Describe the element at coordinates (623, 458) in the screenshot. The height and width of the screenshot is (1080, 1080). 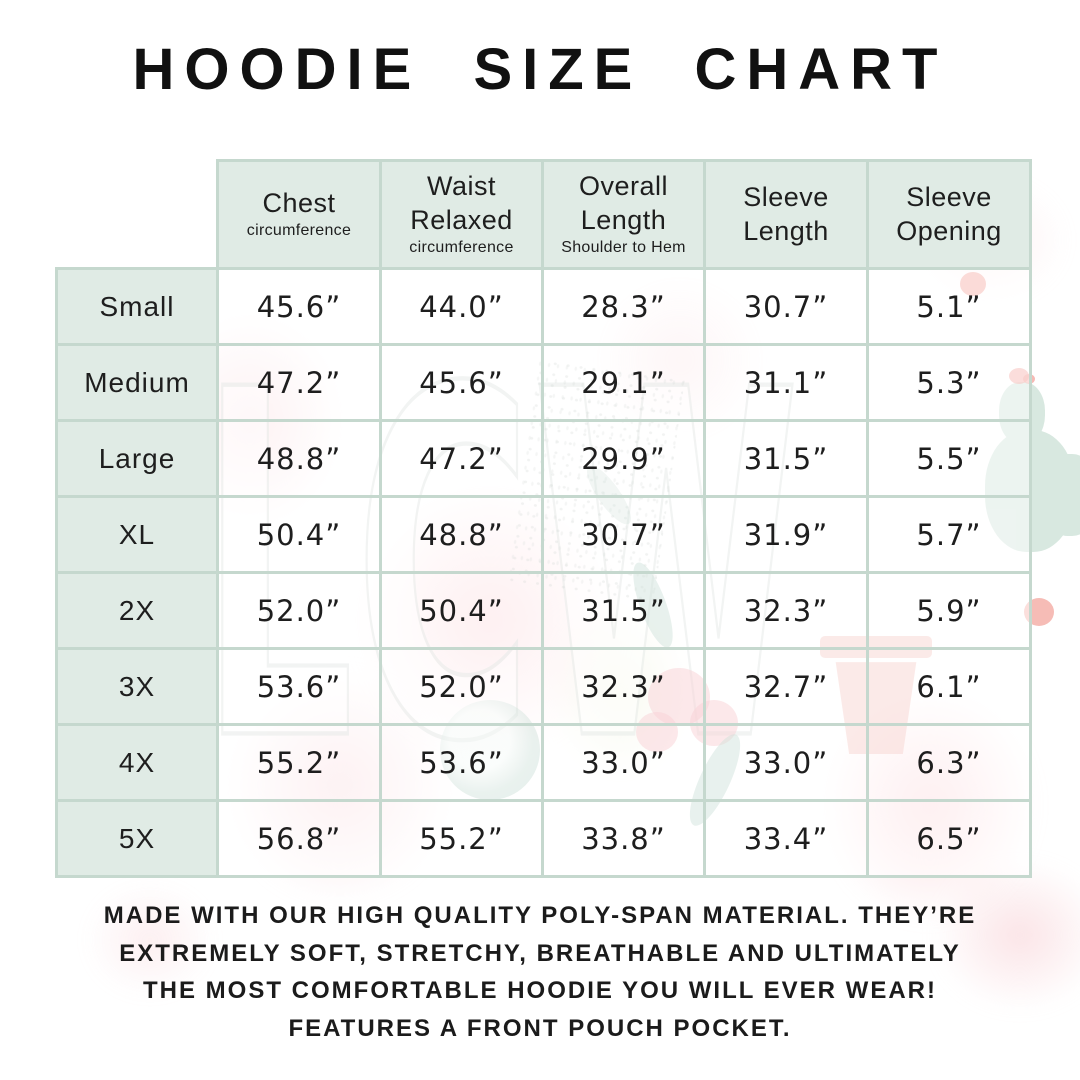
I see `value-cell: 29.9”` at that location.